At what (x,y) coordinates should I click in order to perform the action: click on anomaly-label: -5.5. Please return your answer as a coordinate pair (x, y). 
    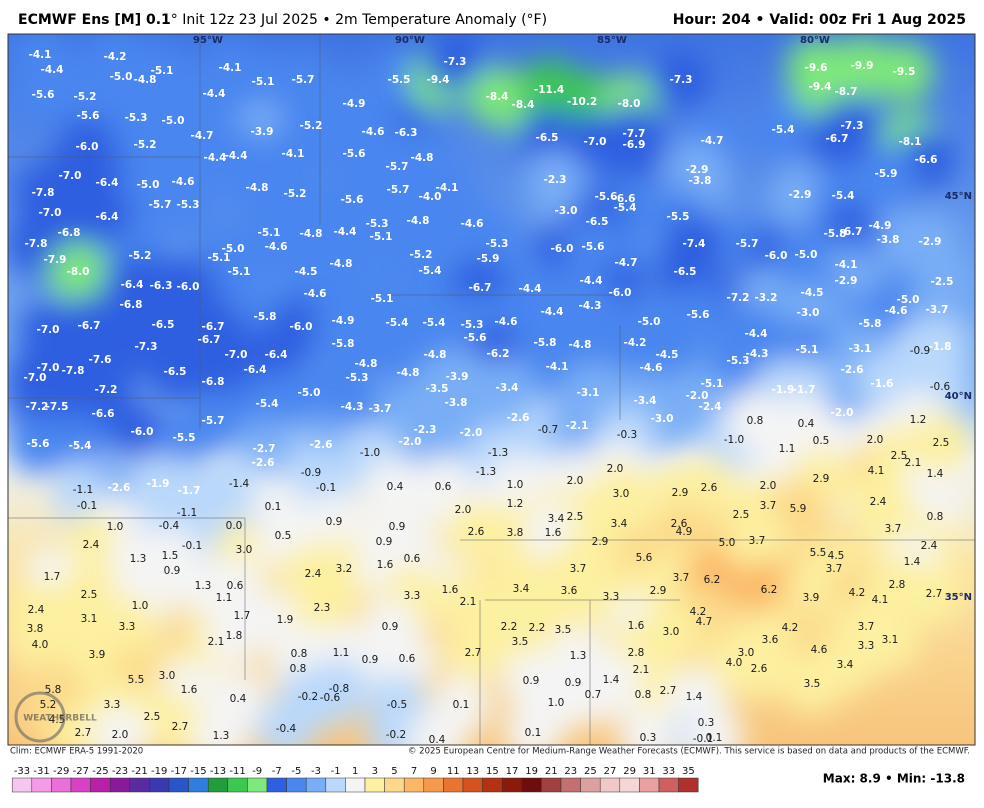
    Looking at the image, I should click on (678, 217).